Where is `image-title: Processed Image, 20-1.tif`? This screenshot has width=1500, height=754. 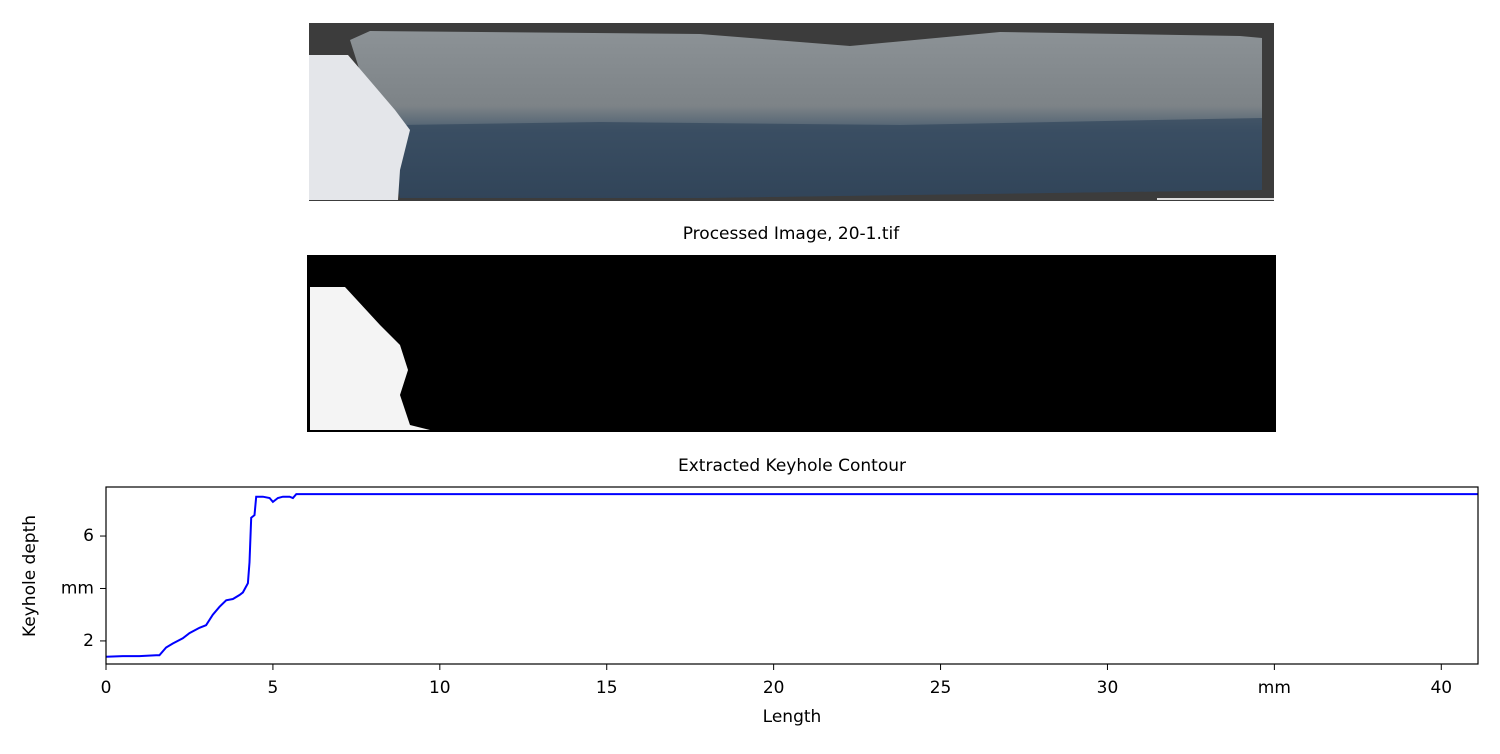 image-title: Processed Image, 20-1.tif is located at coordinates (792, 234).